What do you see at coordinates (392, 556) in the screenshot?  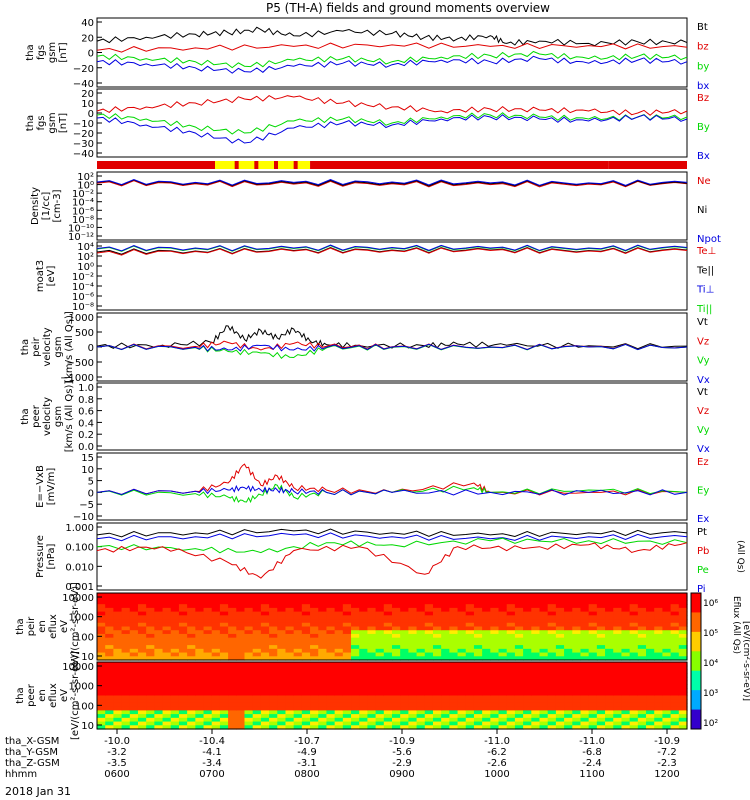 I see `panel-frame` at bounding box center [392, 556].